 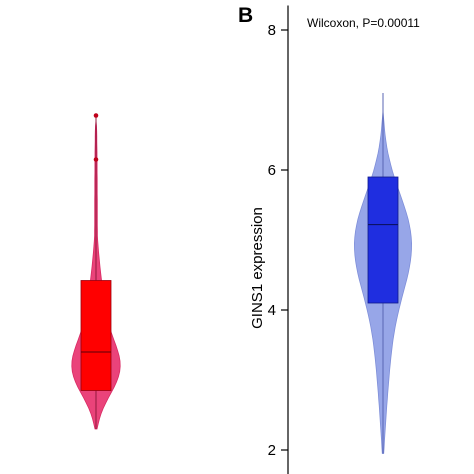 What do you see at coordinates (272, 170) in the screenshot?
I see `y-tick-label: 6` at bounding box center [272, 170].